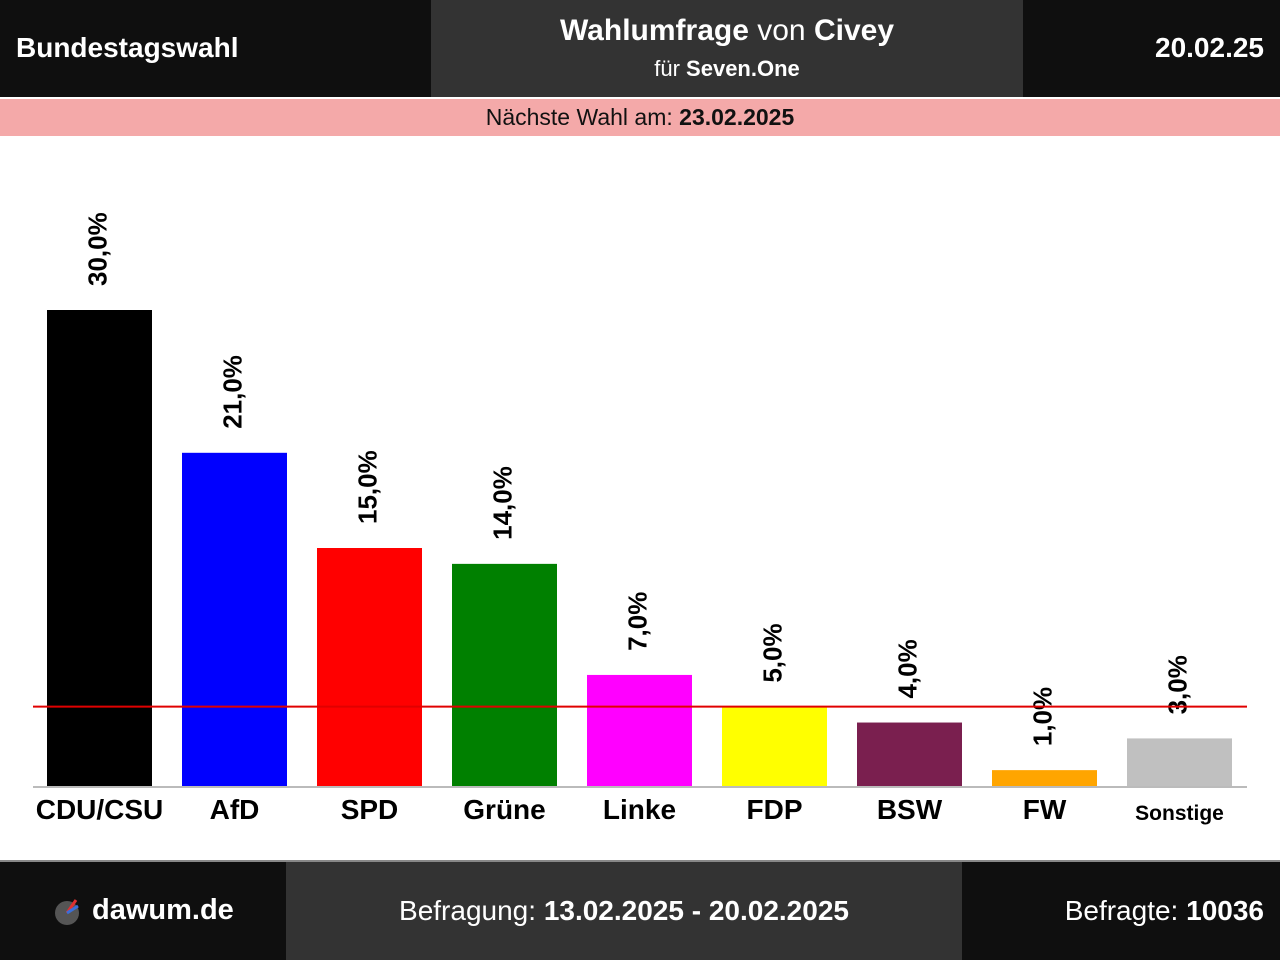  I want to click on value-label-afd: 21,0%, so click(232, 392).